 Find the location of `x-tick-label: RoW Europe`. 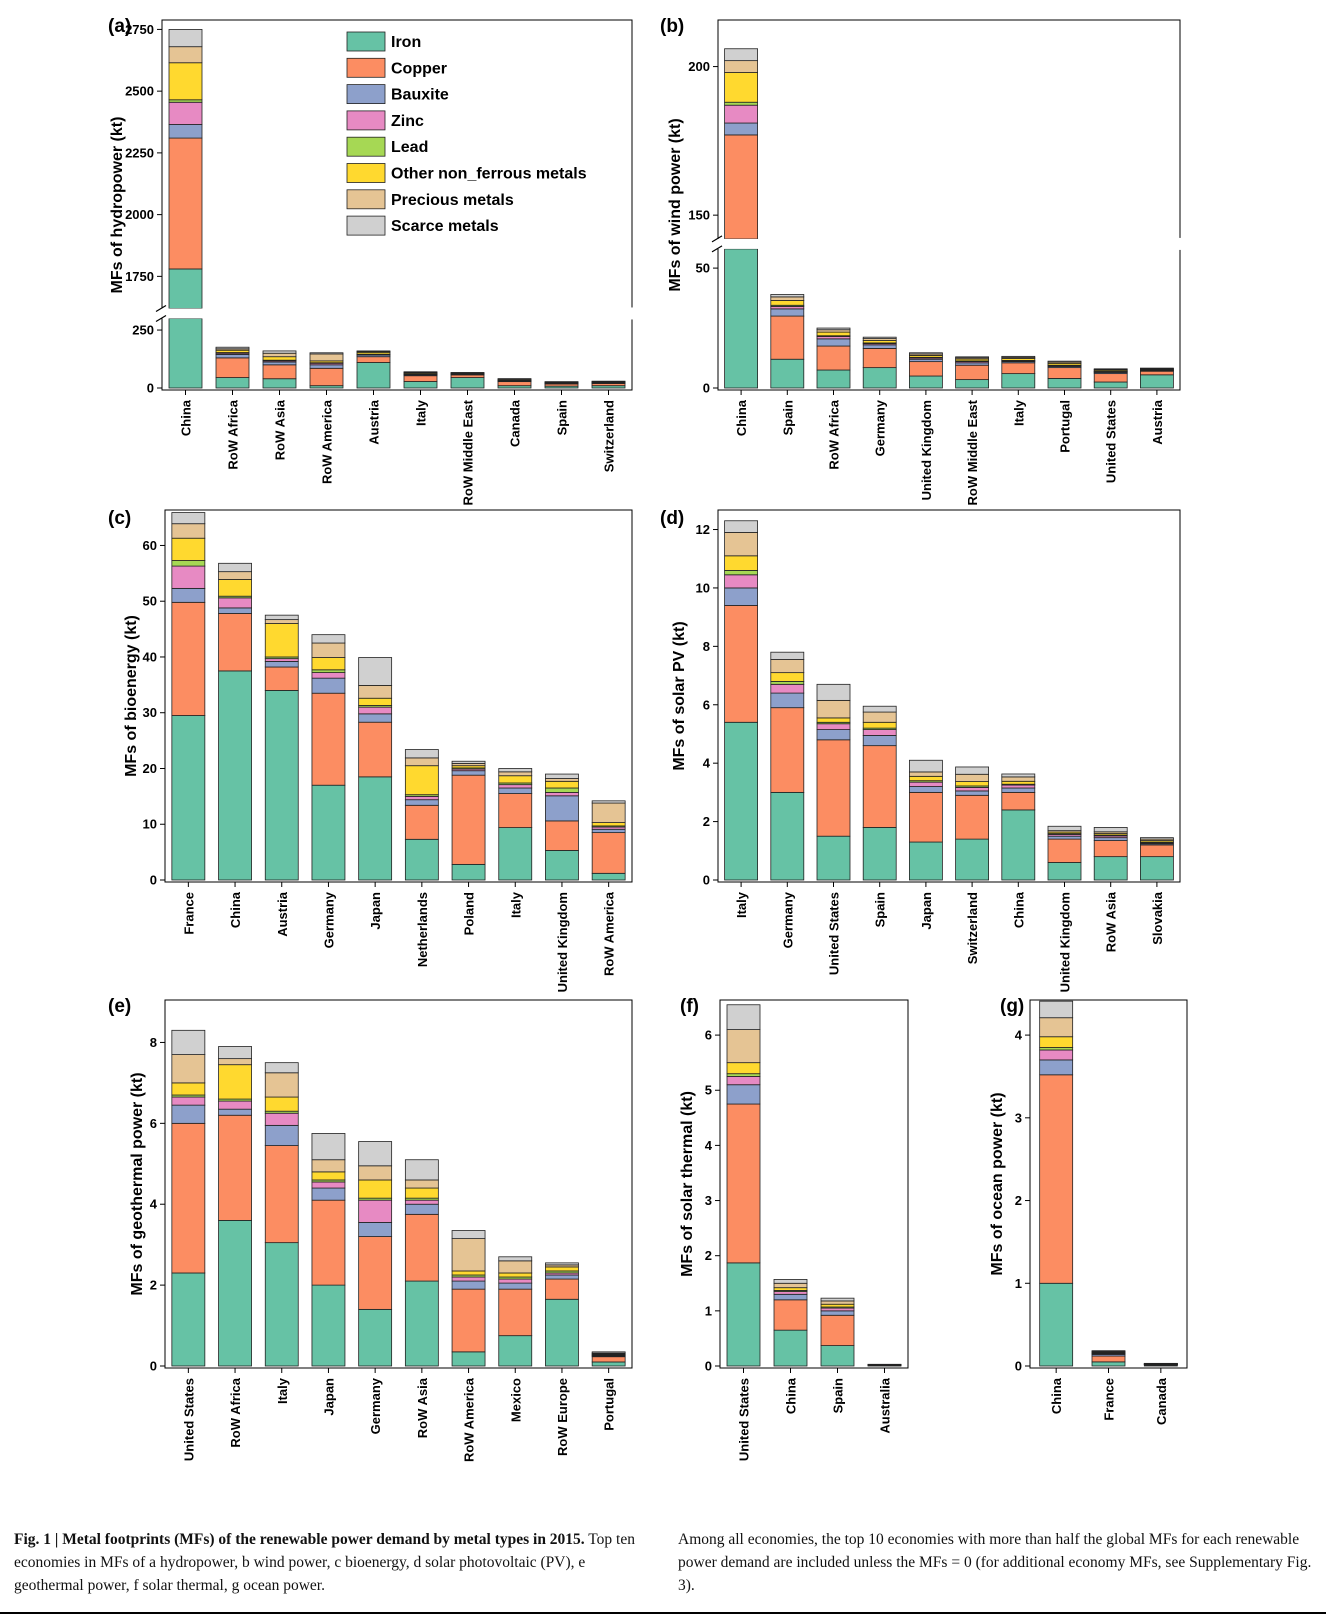

x-tick-label: RoW Europe is located at coordinates (562, 1417).